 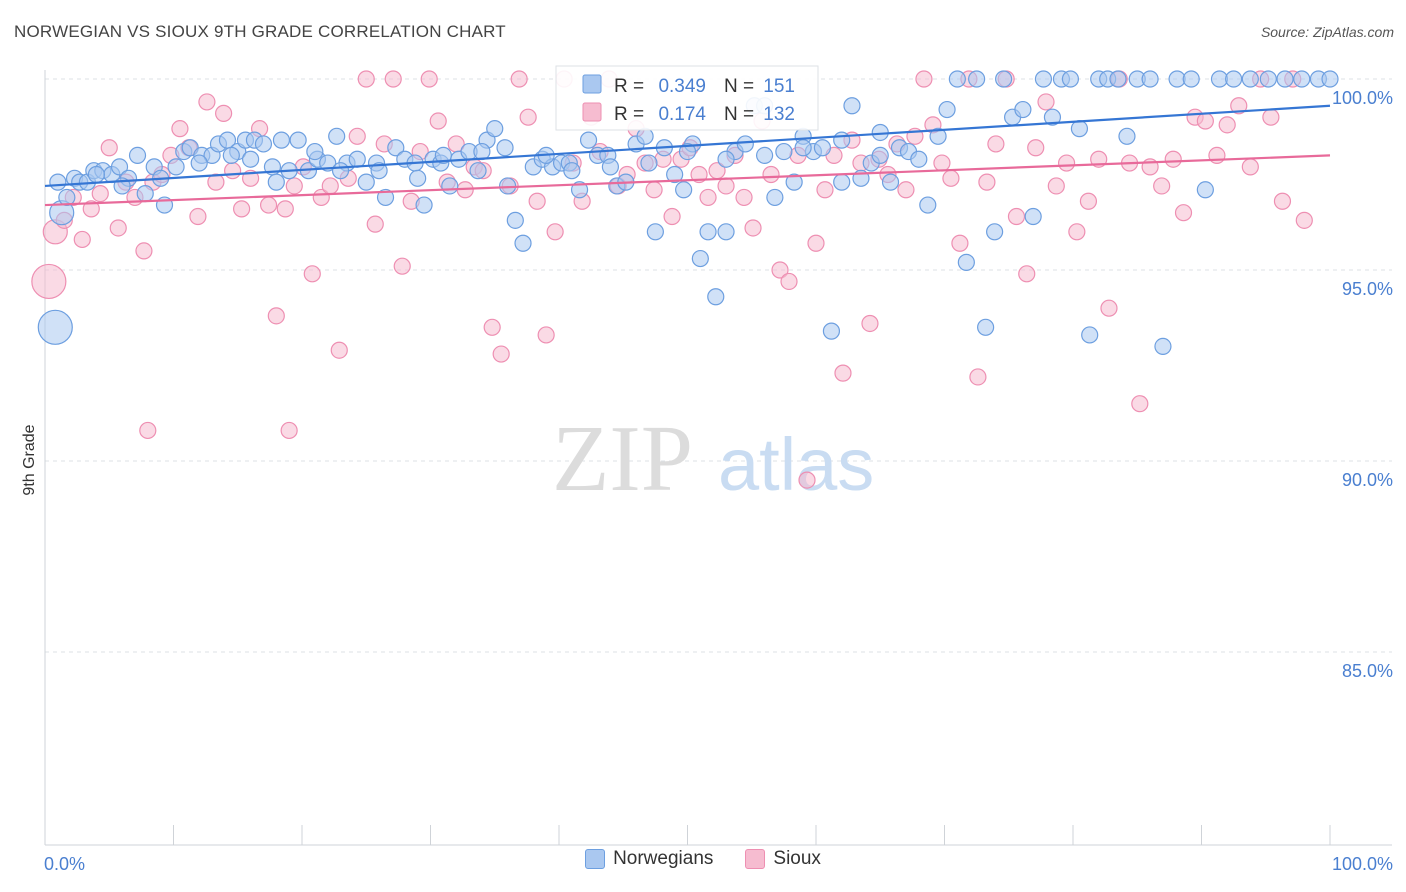 What do you see at coordinates (739, 114) in the screenshot?
I see `n-label: N =` at bounding box center [739, 114].